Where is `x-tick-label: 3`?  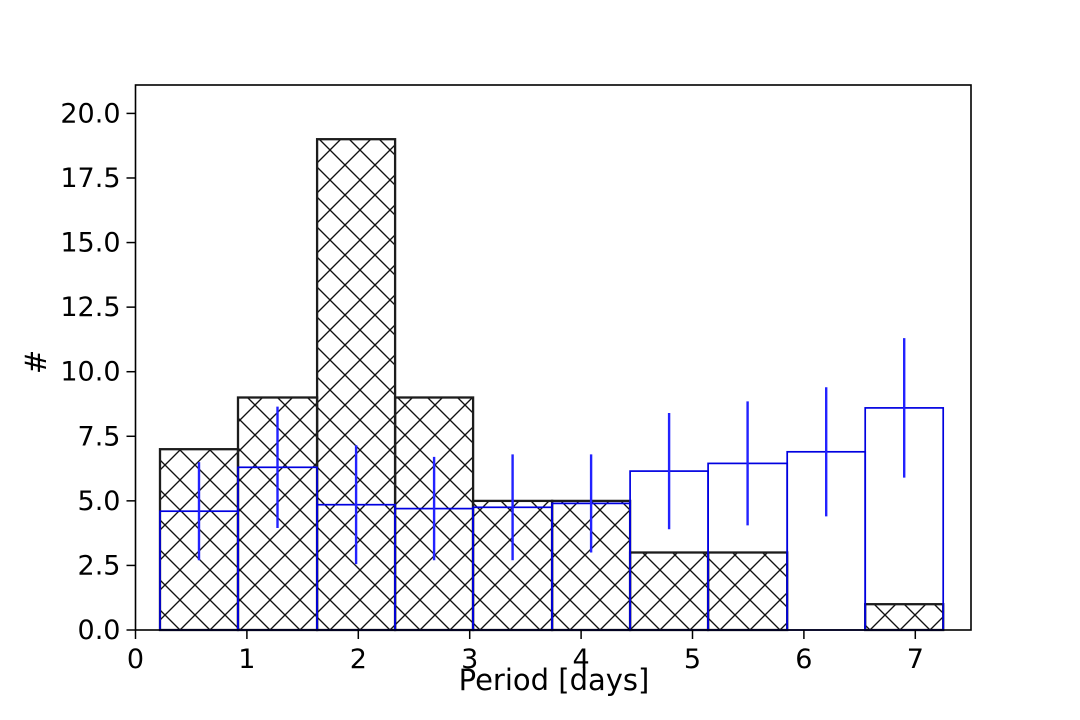 x-tick-label: 3 is located at coordinates (469, 659).